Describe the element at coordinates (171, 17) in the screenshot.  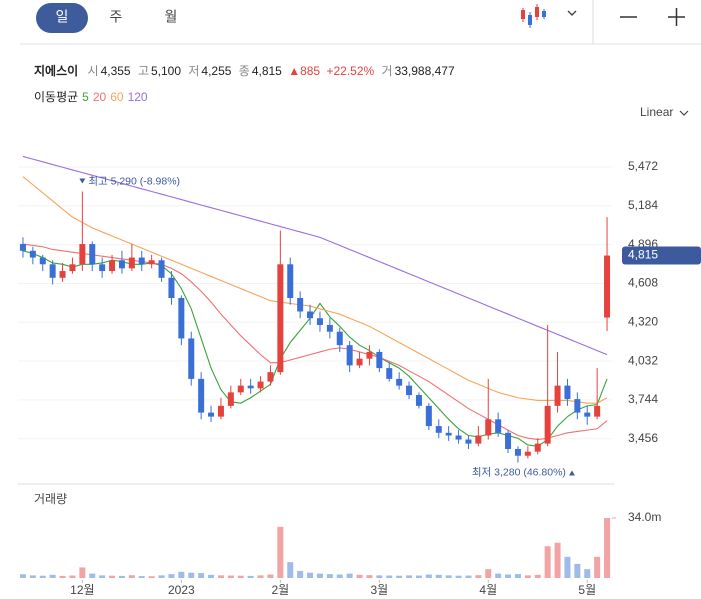
I see `tab: 월` at that location.